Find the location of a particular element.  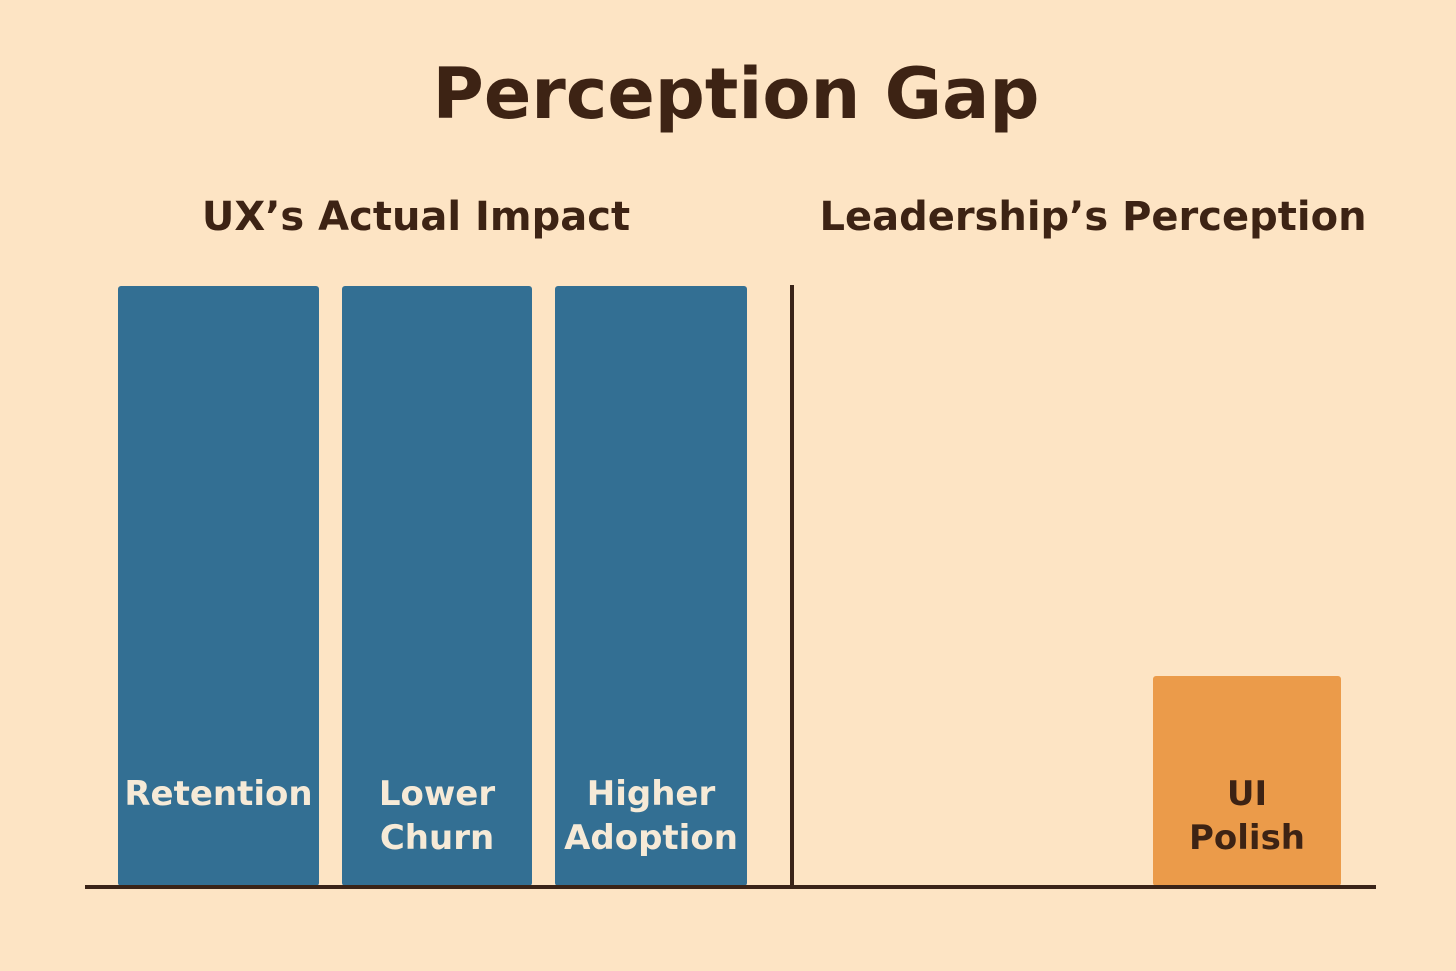

bar-label-line: Lower is located at coordinates (437, 794).